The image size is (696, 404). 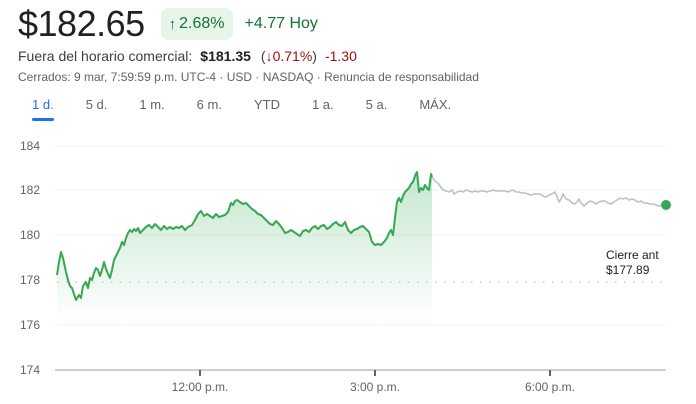 I want to click on y-tick-182: 182, so click(x=30, y=190).